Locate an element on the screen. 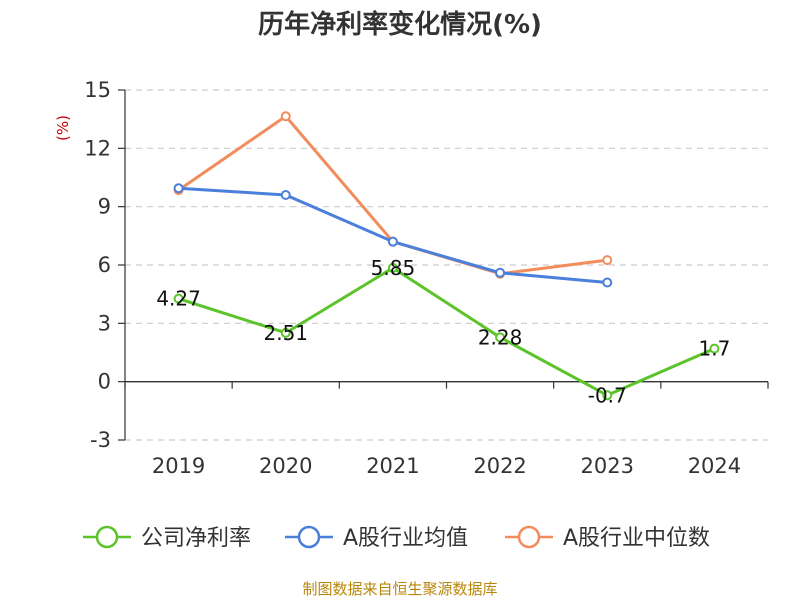 Image resolution: width=800 pixels, height=600 pixels. y-axis-unit-label: (%) is located at coordinates (63, 128).